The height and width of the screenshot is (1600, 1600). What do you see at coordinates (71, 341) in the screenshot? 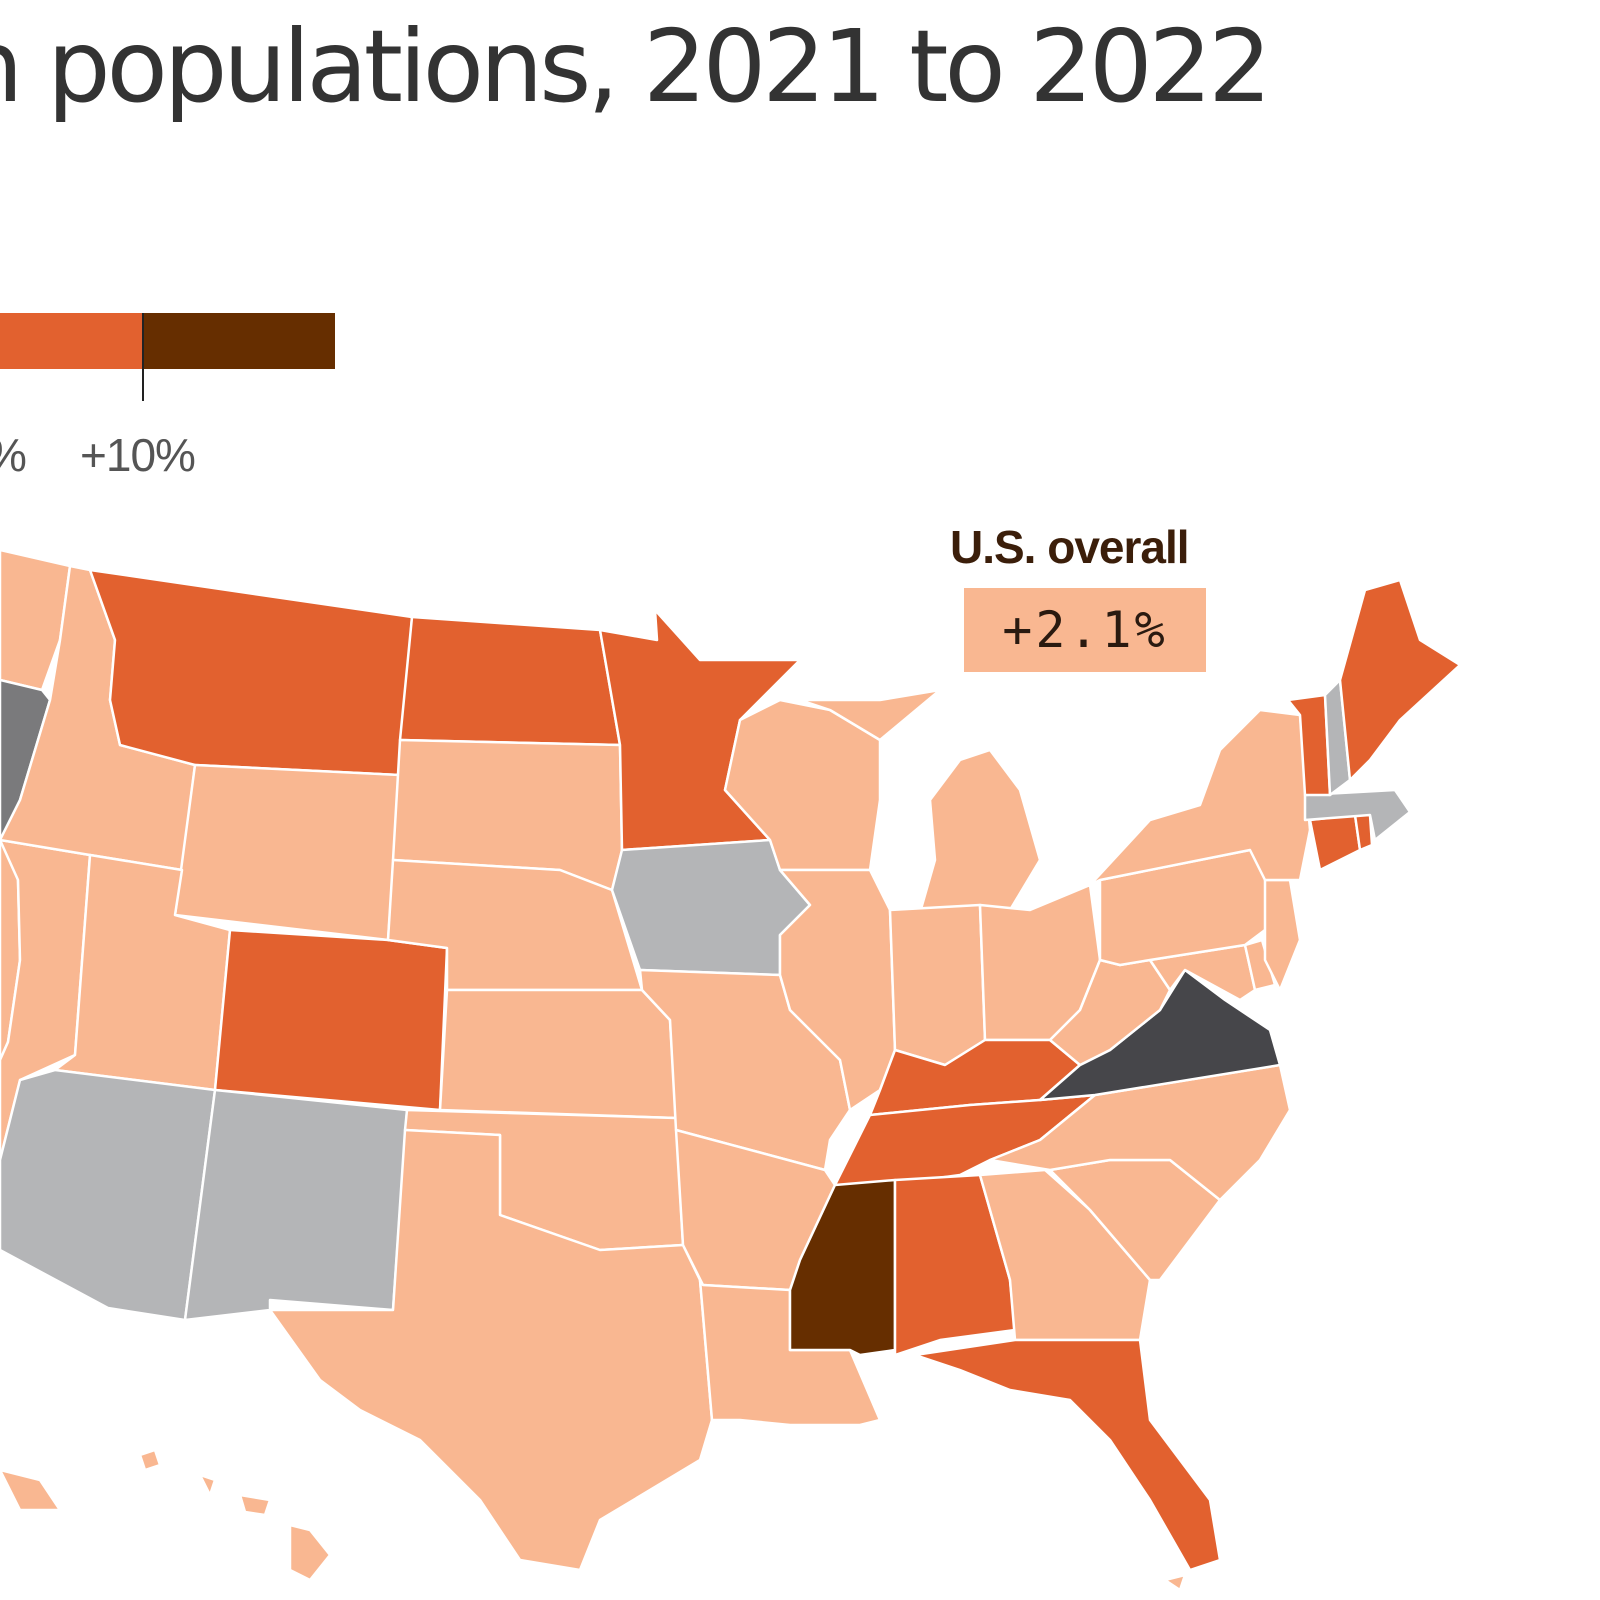
I see `legend-segment-mid` at bounding box center [71, 341].